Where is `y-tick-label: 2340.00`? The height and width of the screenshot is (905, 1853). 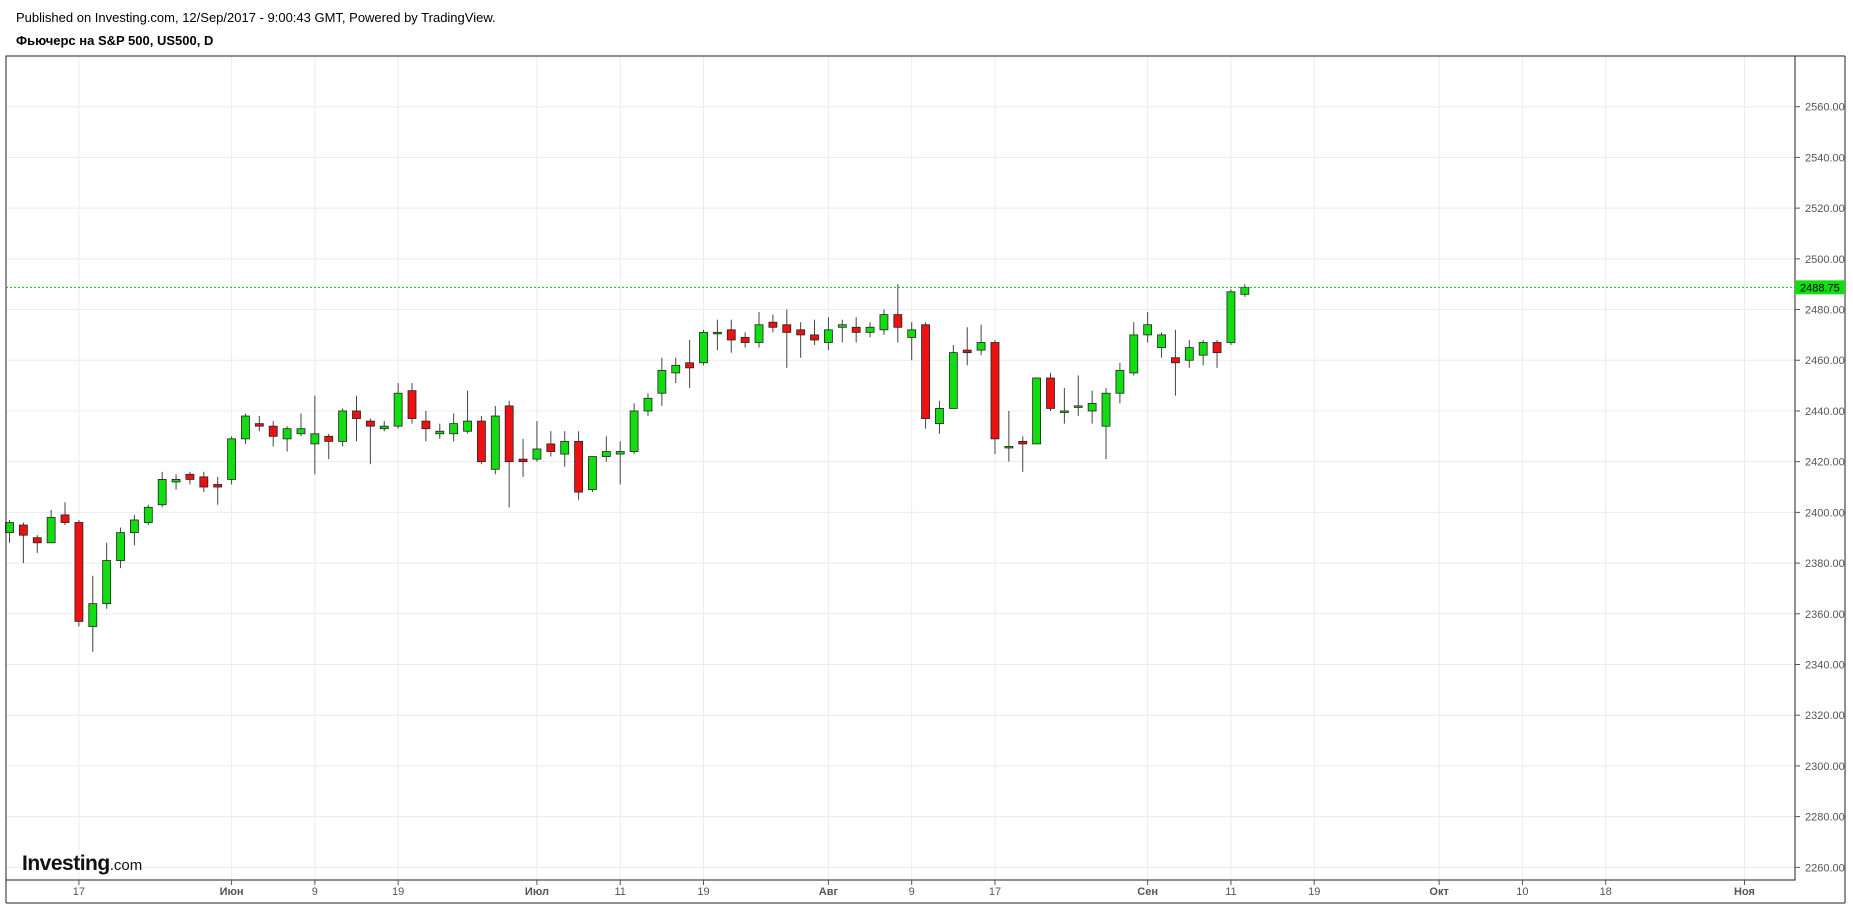
y-tick-label: 2340.00 is located at coordinates (1825, 665).